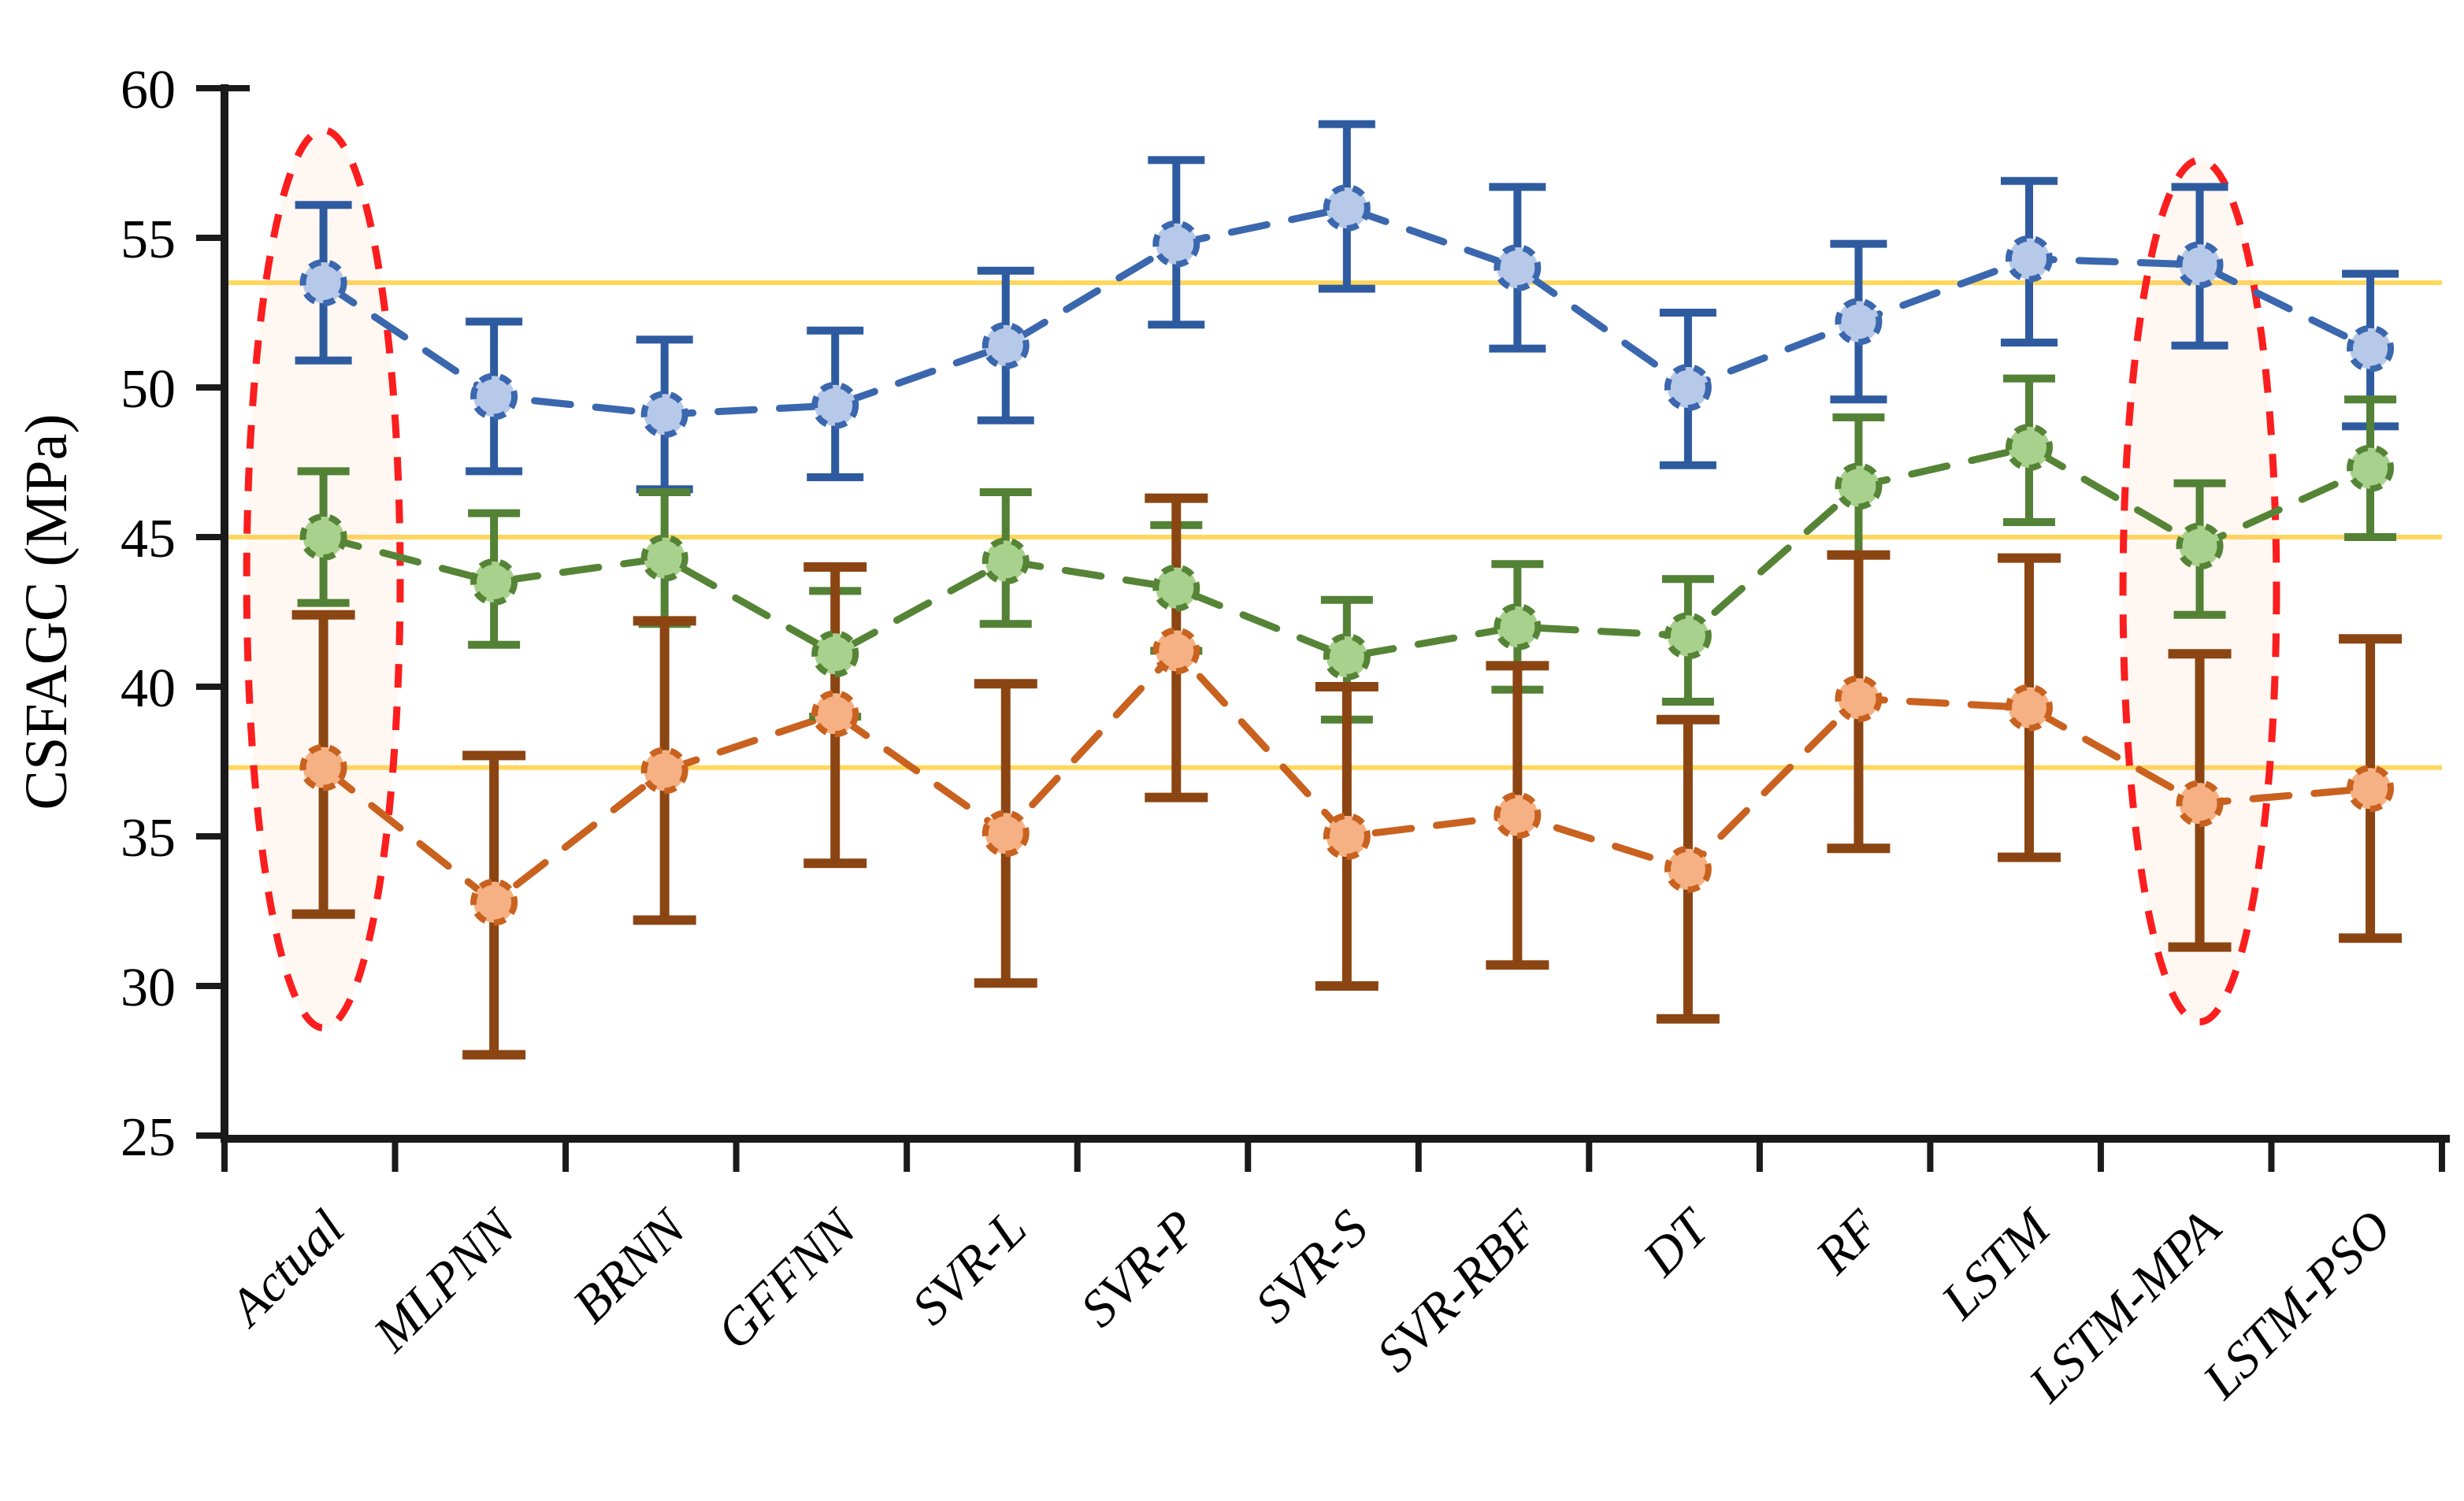 This screenshot has width=2464, height=1501. I want to click on marker-blue-LSTM-PSO, so click(2371, 348).